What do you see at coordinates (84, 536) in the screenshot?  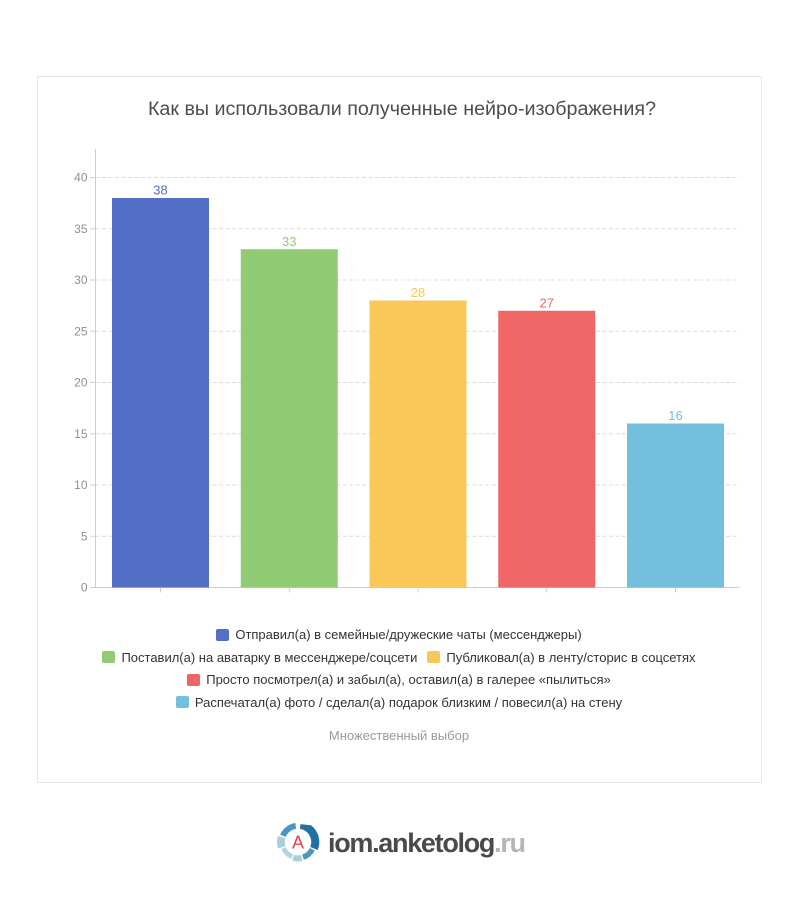 I see `svg-text: 5` at bounding box center [84, 536].